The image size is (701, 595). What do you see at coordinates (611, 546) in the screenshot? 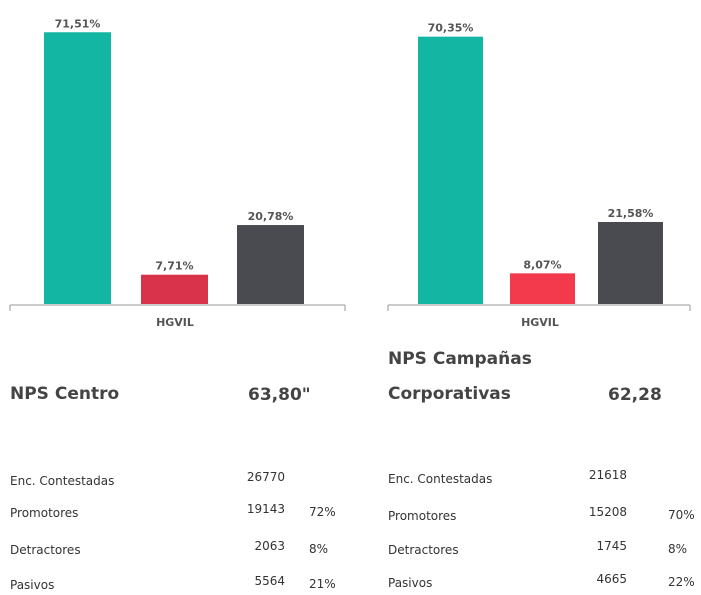
I see `row-count: 1745` at bounding box center [611, 546].